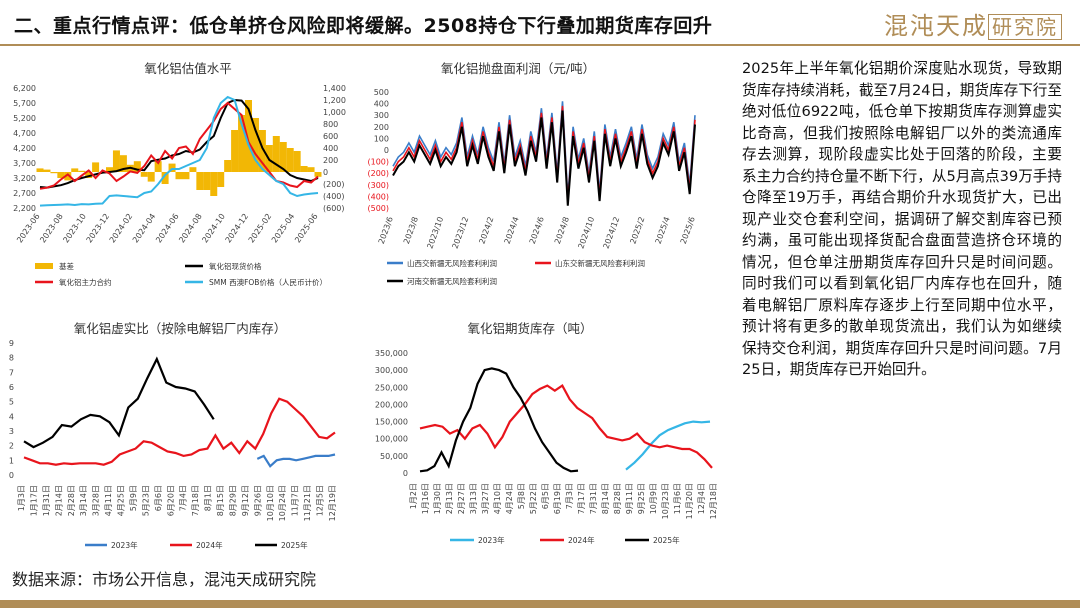 The image size is (1080, 608). What do you see at coordinates (85, 282) in the screenshot?
I see `legend-label: 氧化铝主力合约` at bounding box center [85, 282].